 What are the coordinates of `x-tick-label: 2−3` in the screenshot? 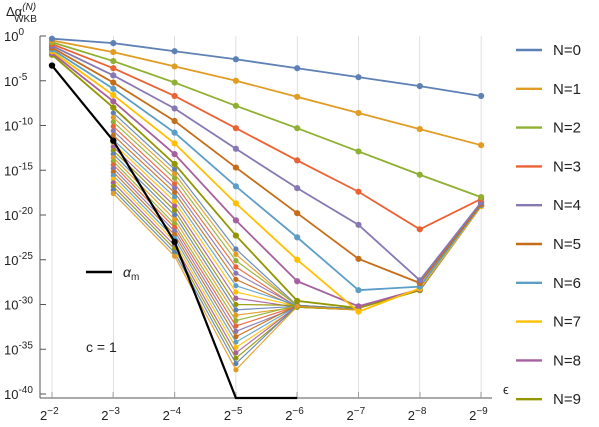 It's located at (110, 414).